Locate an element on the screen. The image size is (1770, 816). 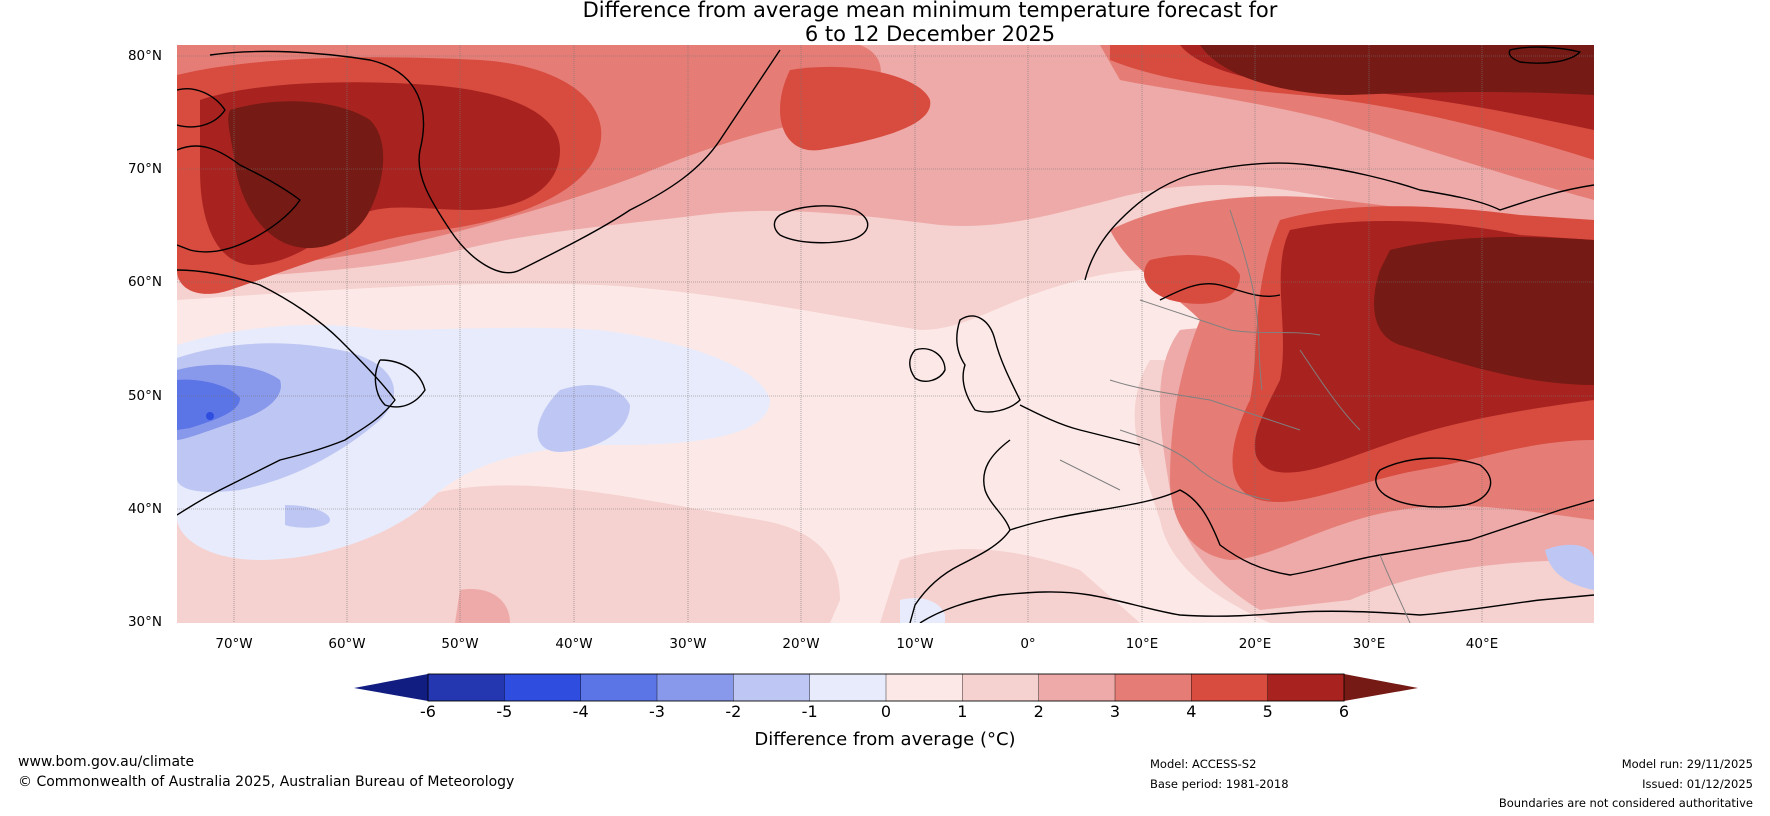
colorbar-tick-label: -2 is located at coordinates (733, 711).